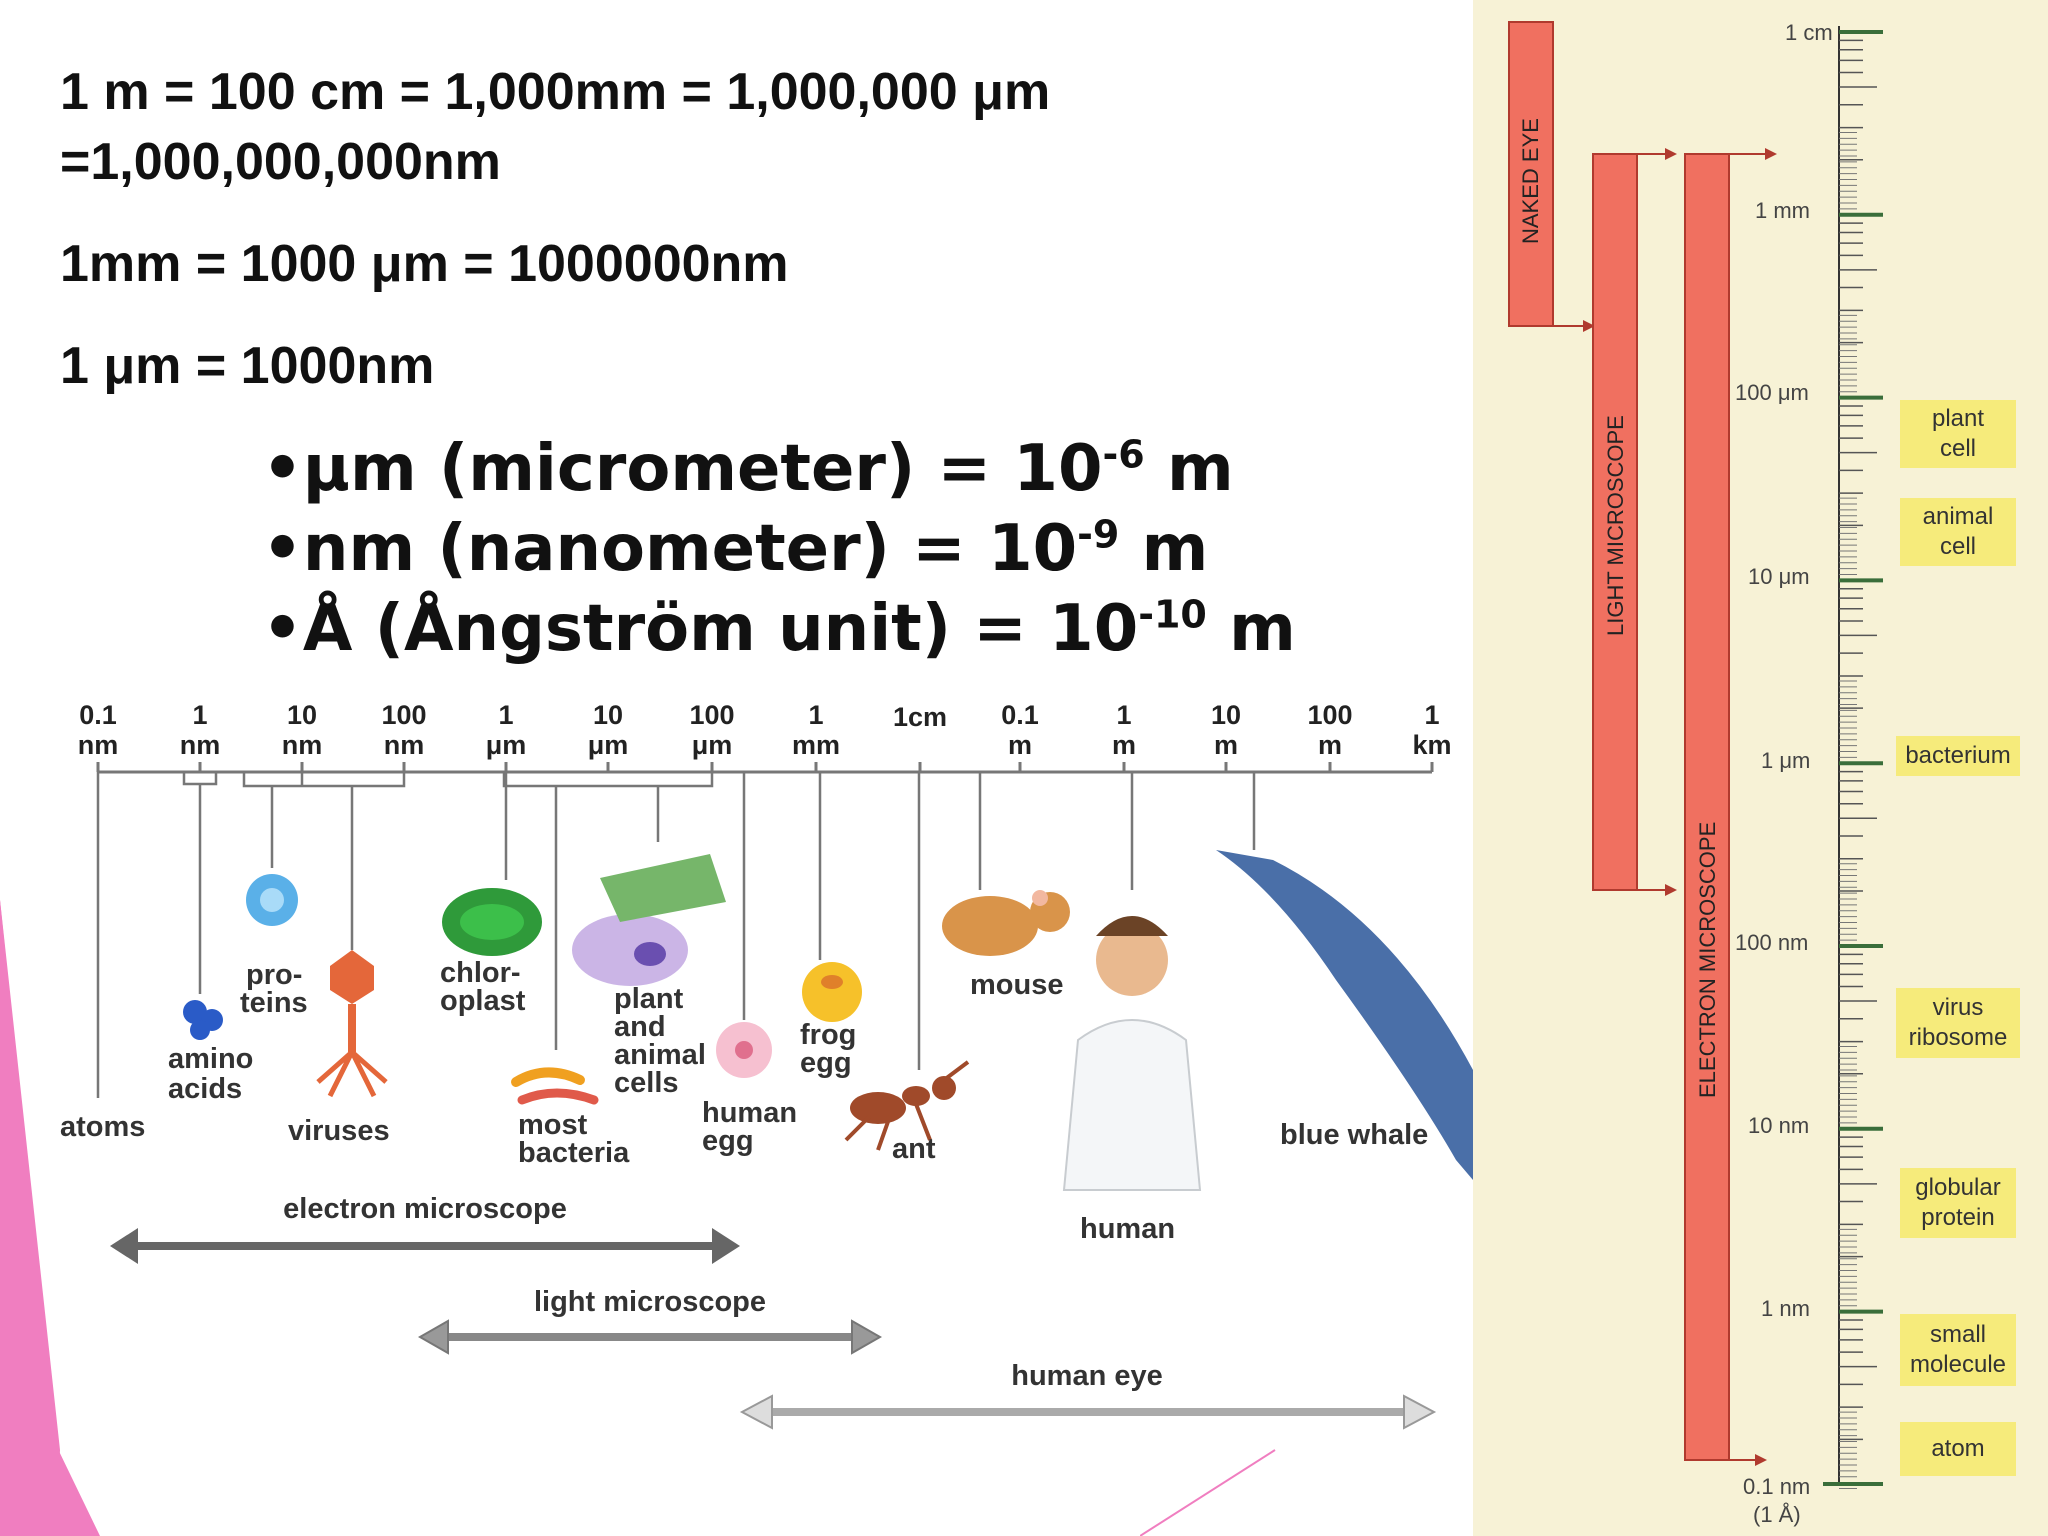  What do you see at coordinates (98, 715) in the screenshot?
I see `tick-label-top-0: 0.1` at bounding box center [98, 715].